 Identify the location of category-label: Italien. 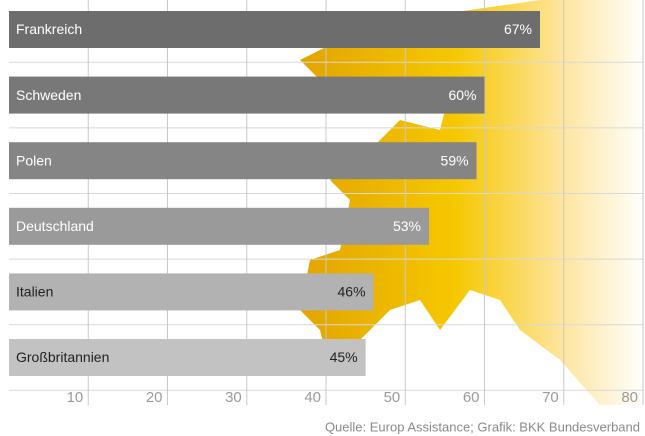
(34, 292).